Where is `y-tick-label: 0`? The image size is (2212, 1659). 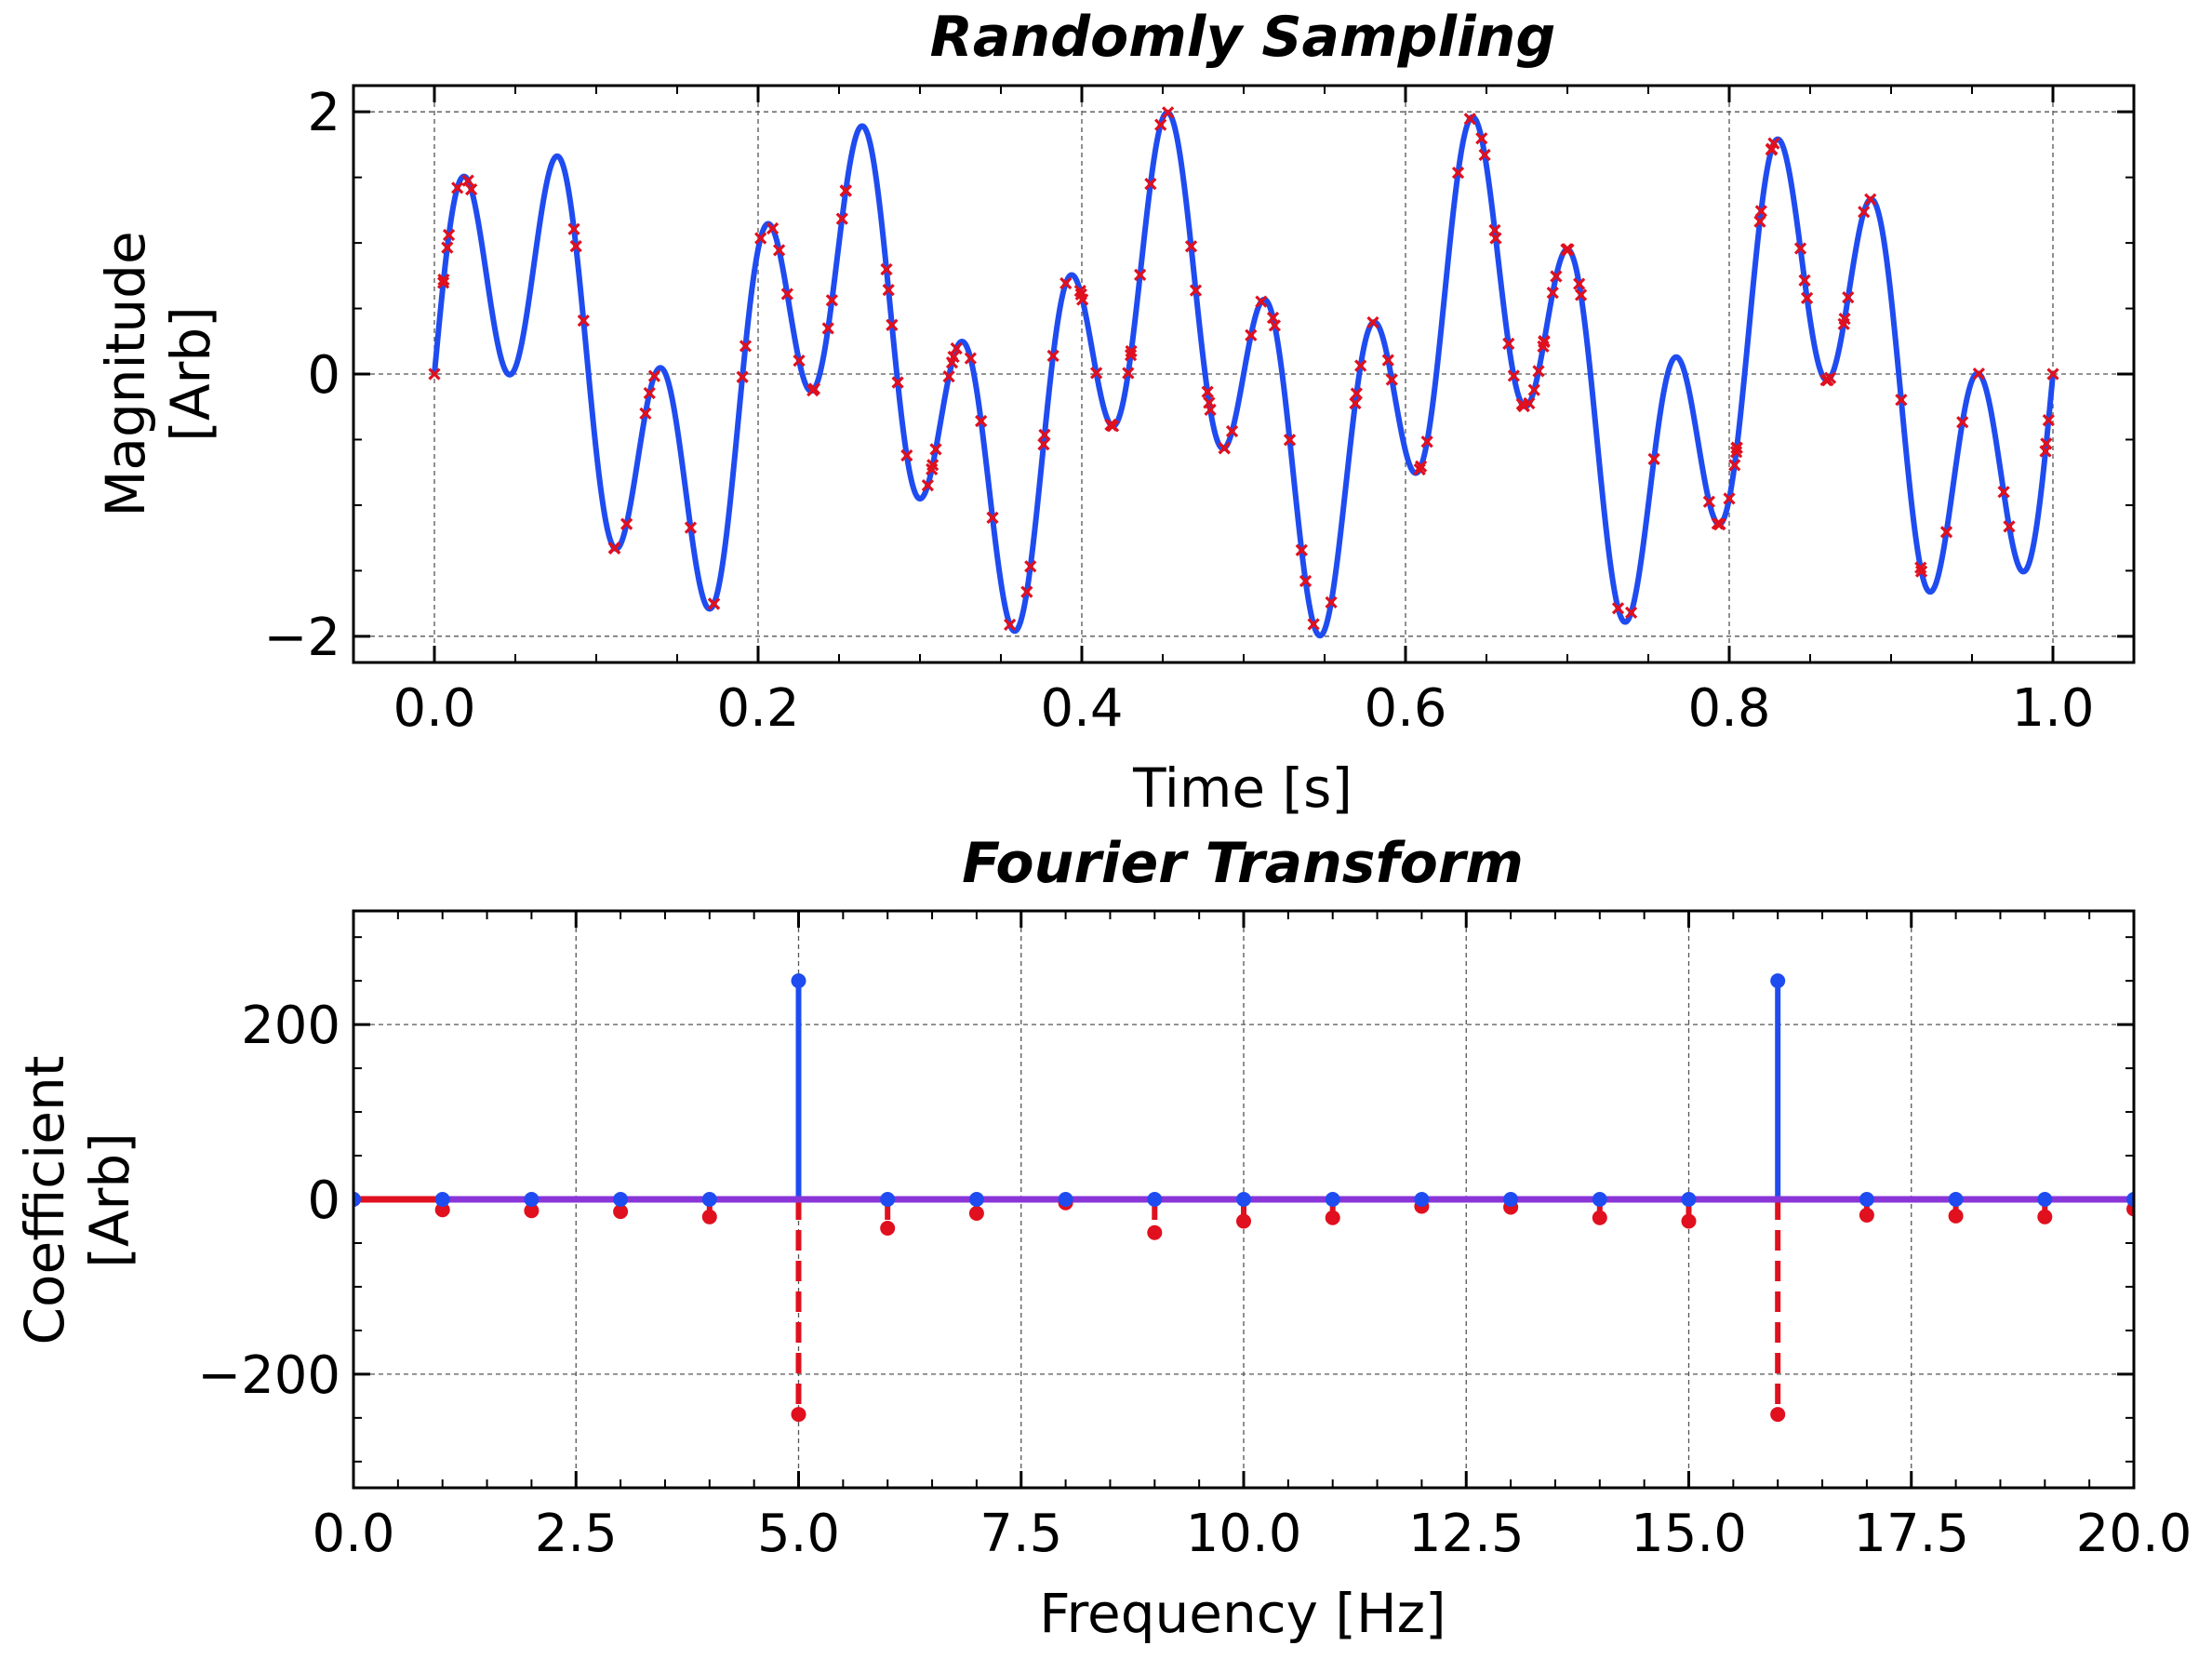 y-tick-label: 0 is located at coordinates (323, 375).